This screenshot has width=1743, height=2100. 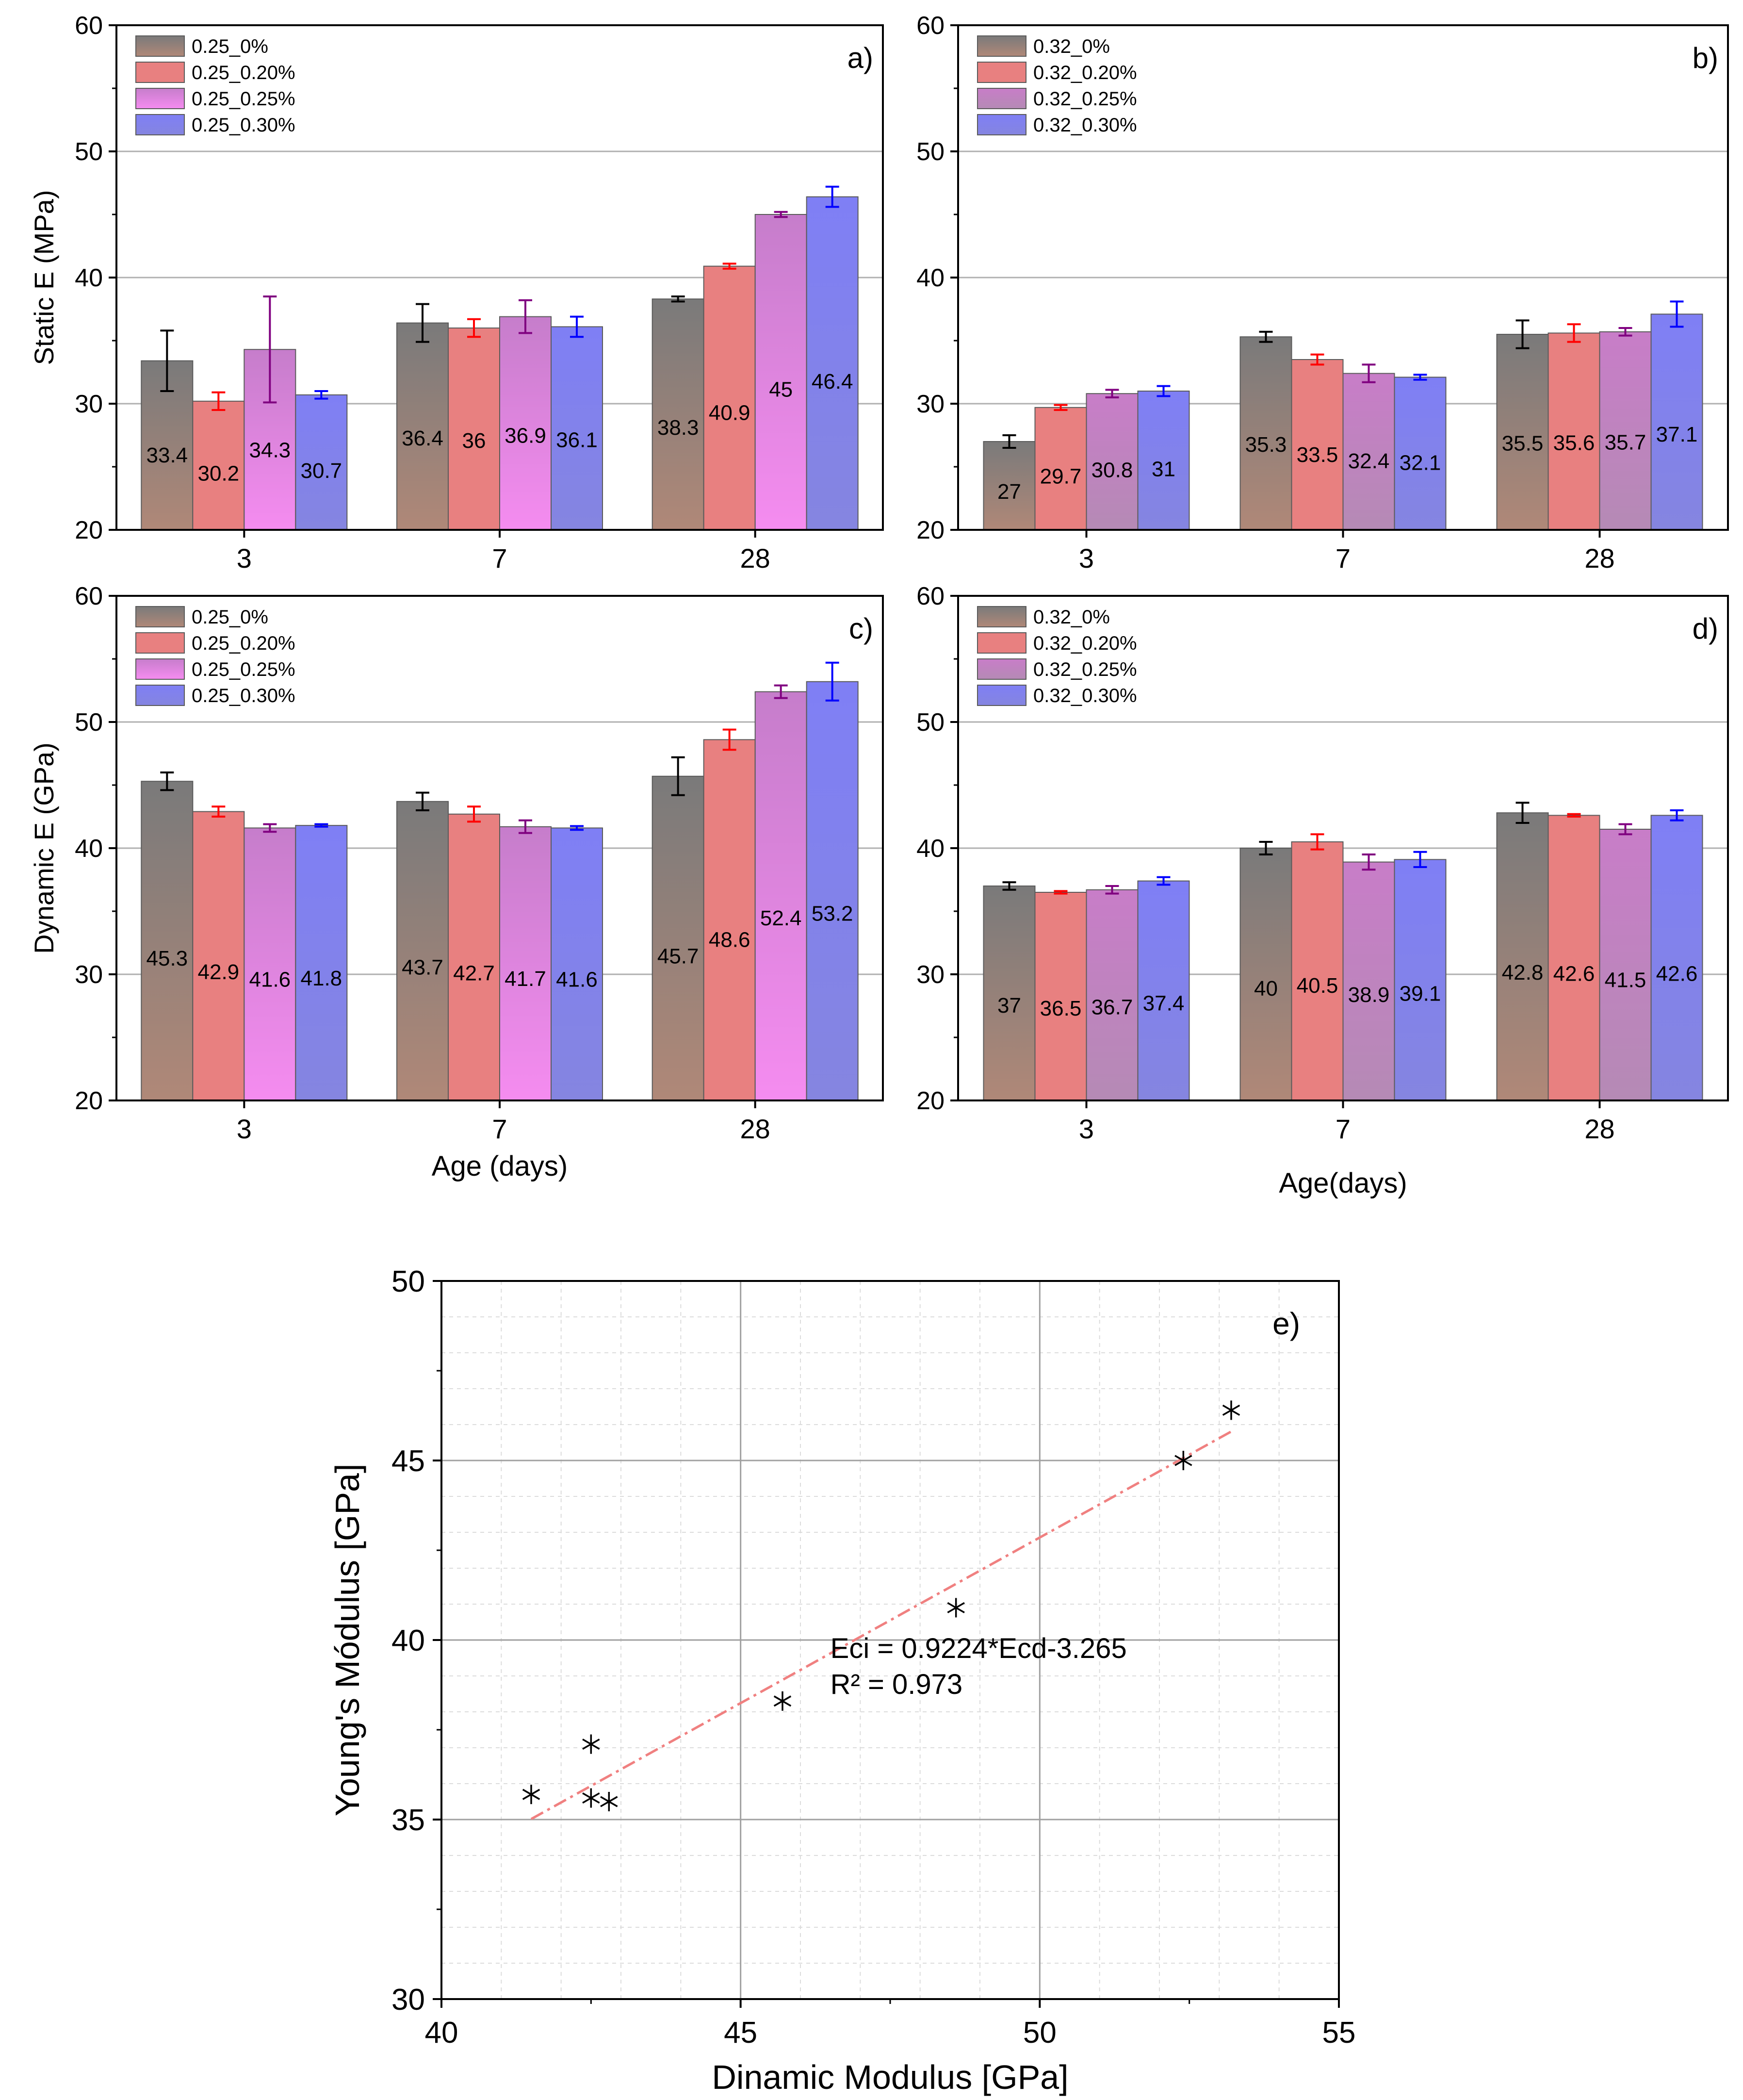 What do you see at coordinates (890, 2077) in the screenshot?
I see `x-axis-title: Dinamic Modulus [GPa]` at bounding box center [890, 2077].